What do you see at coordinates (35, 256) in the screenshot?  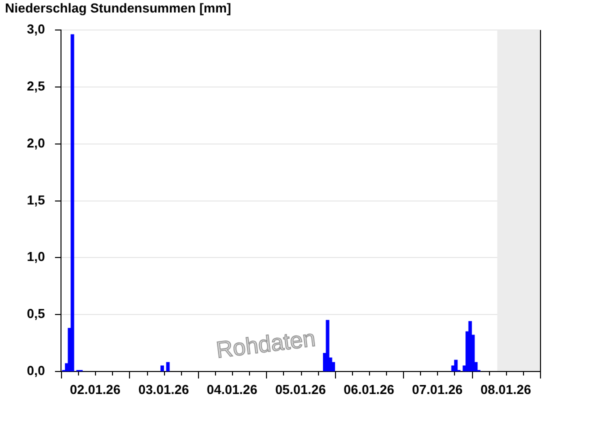 I see `y-tick-label: 1,0` at bounding box center [35, 256].